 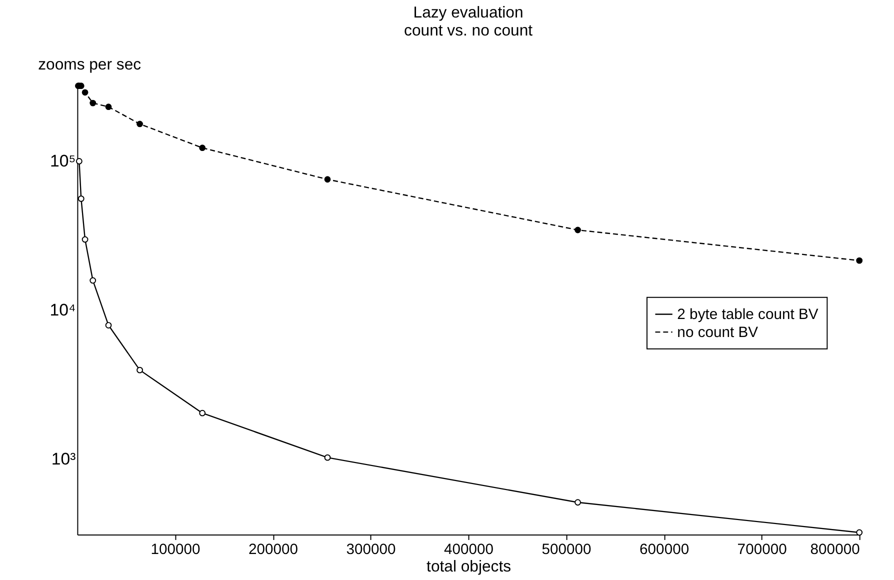 What do you see at coordinates (717, 333) in the screenshot?
I see `legend-label: no count BV` at bounding box center [717, 333].